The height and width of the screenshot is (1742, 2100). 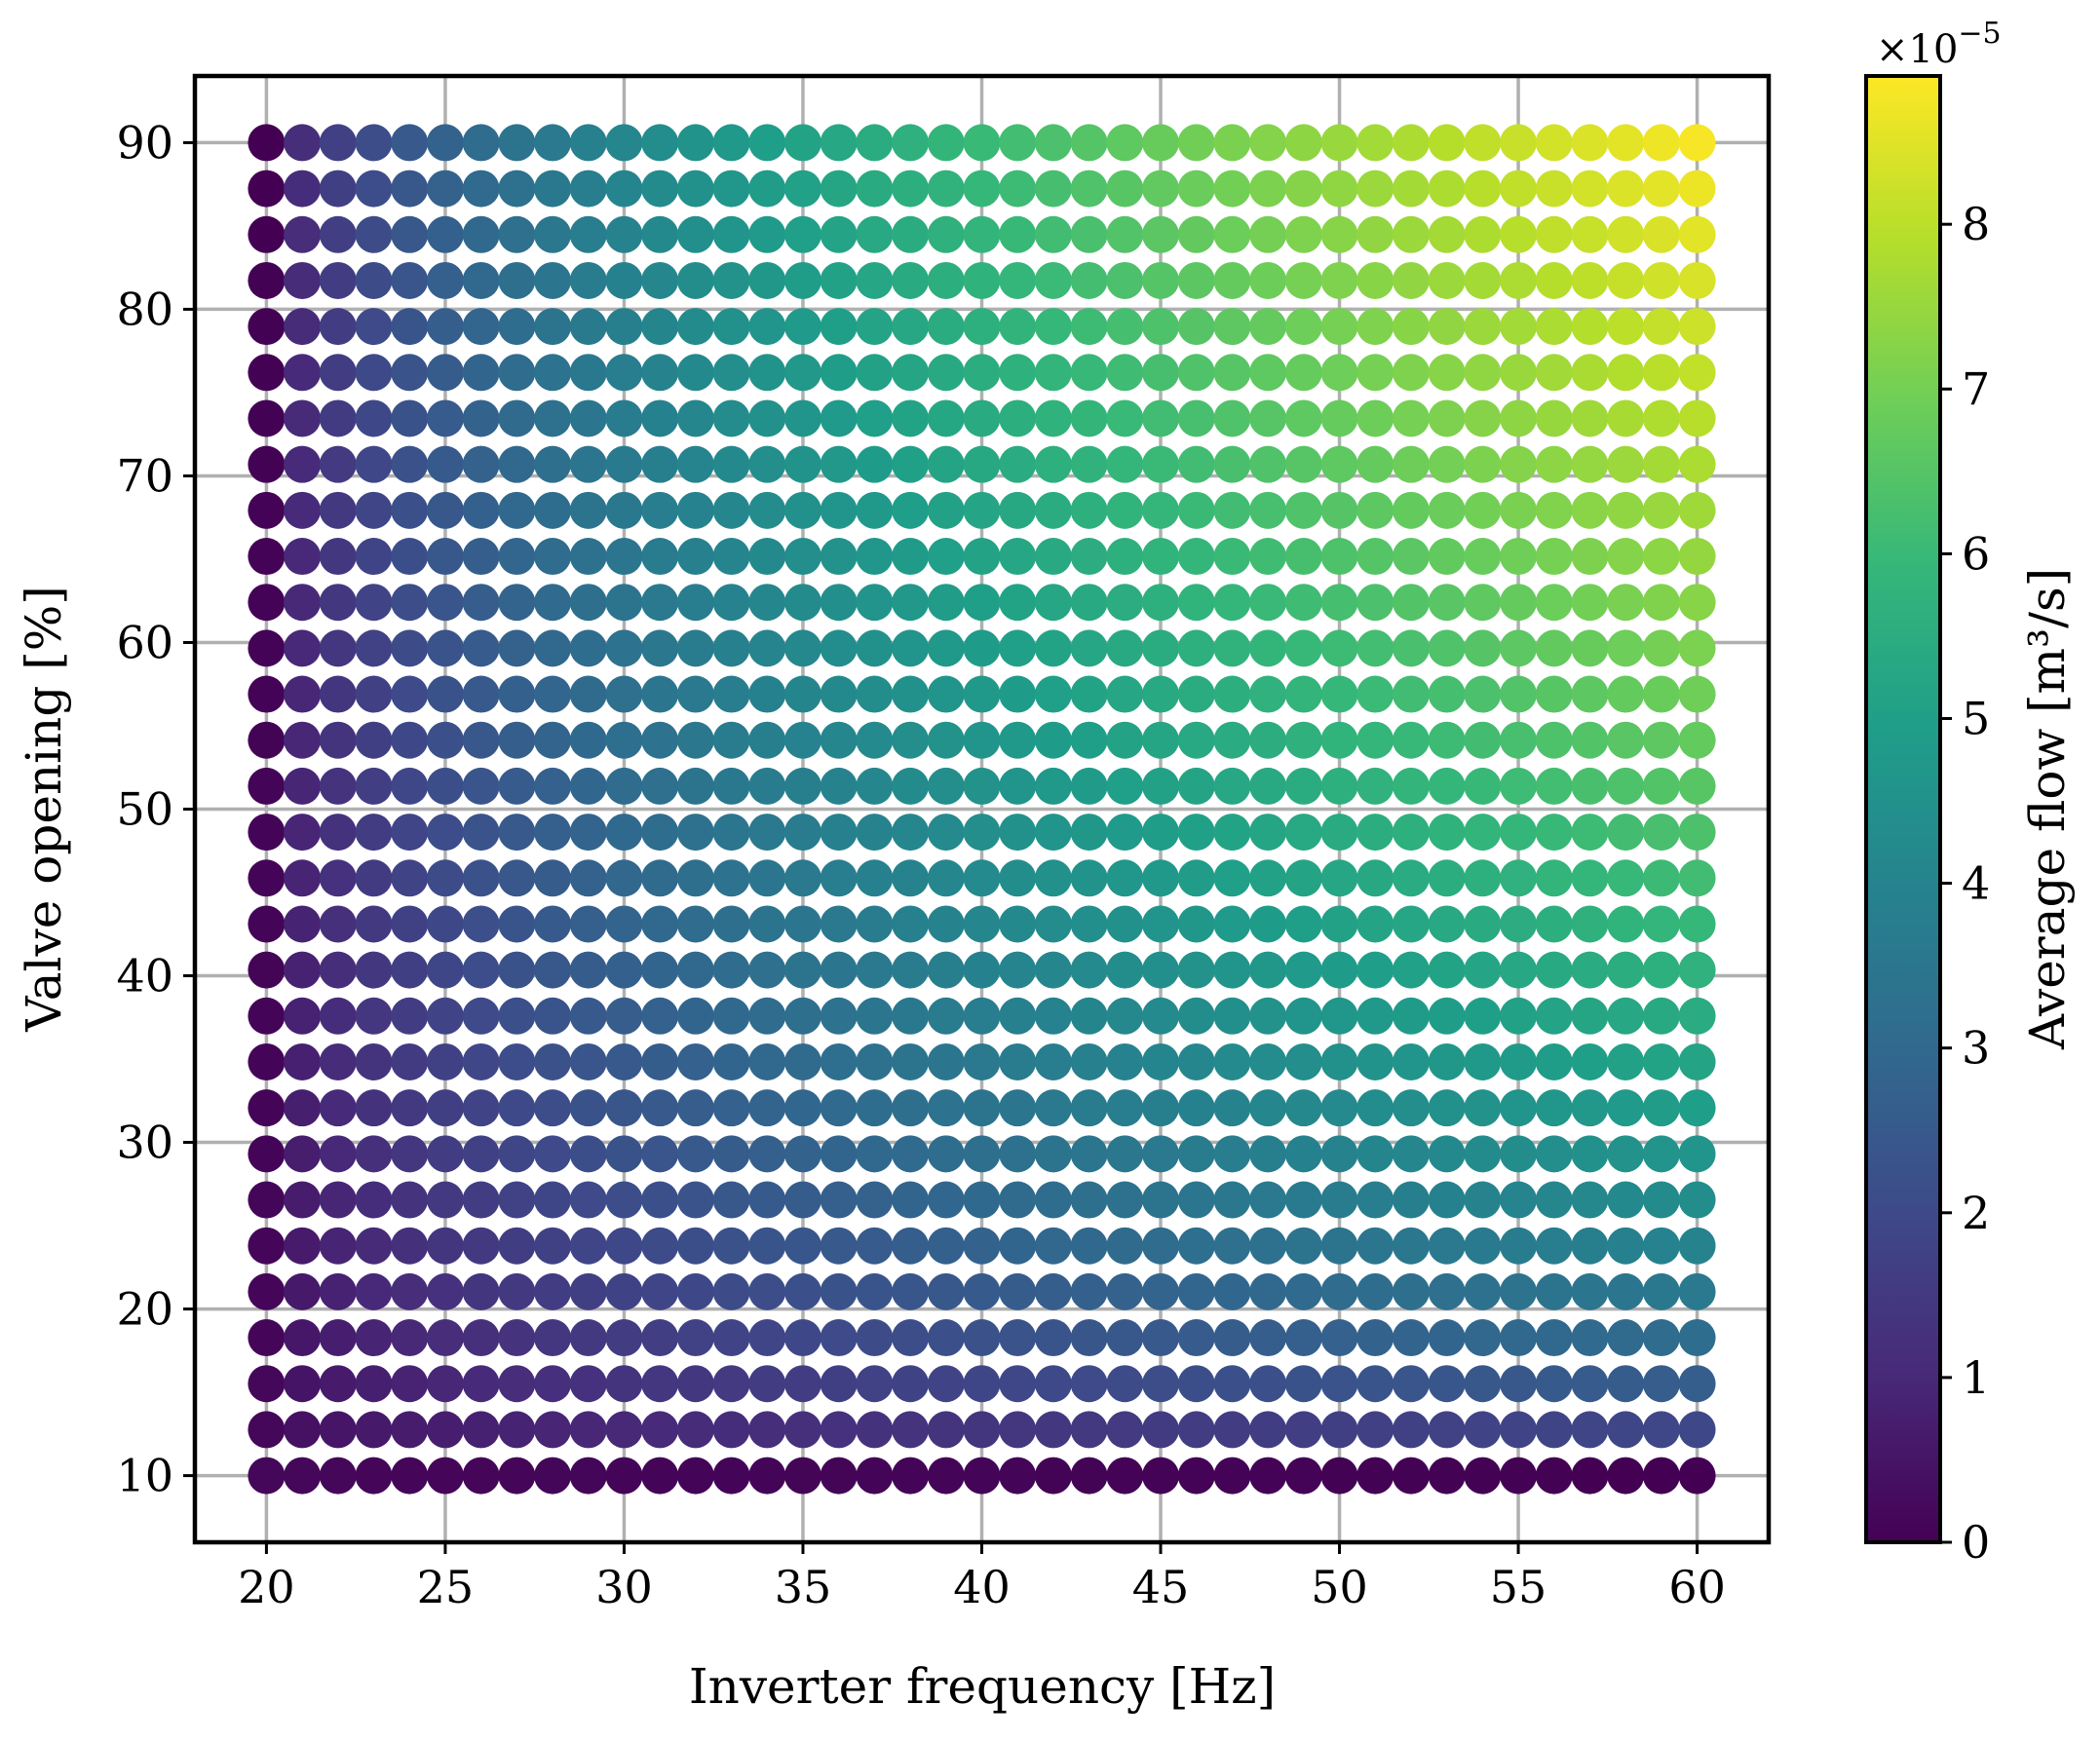 What do you see at coordinates (1161, 1587) in the screenshot?
I see `x-tick-label: 45` at bounding box center [1161, 1587].